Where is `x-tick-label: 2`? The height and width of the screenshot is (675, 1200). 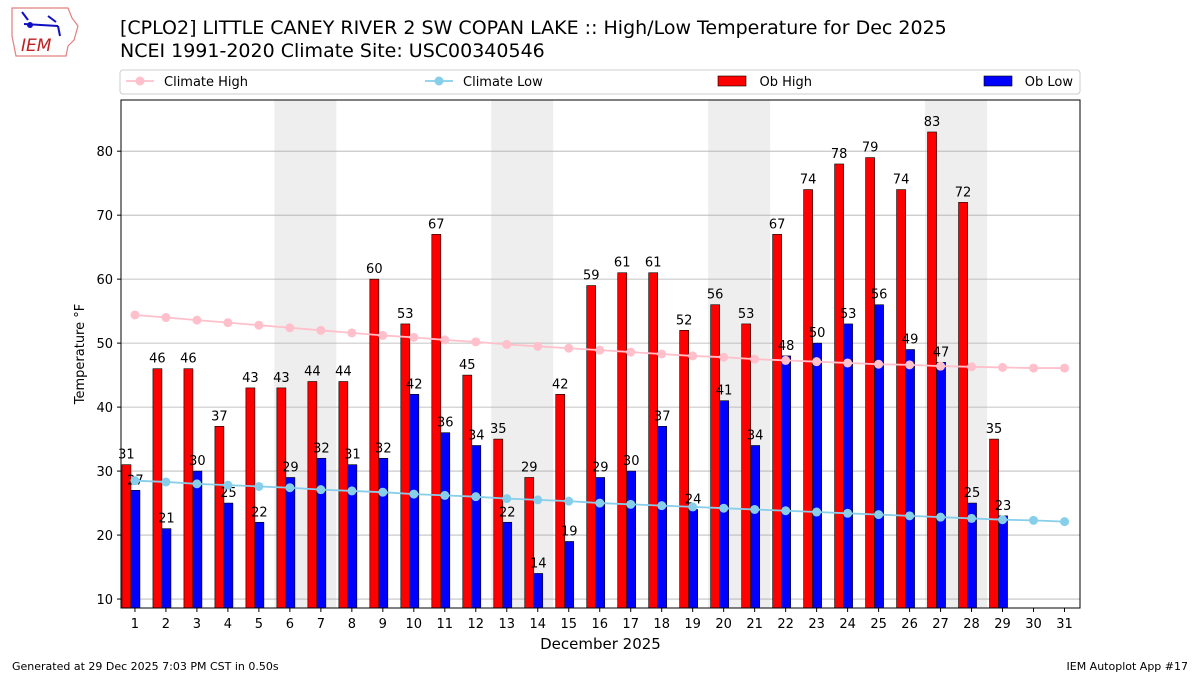
x-tick-label: 2 is located at coordinates (166, 624).